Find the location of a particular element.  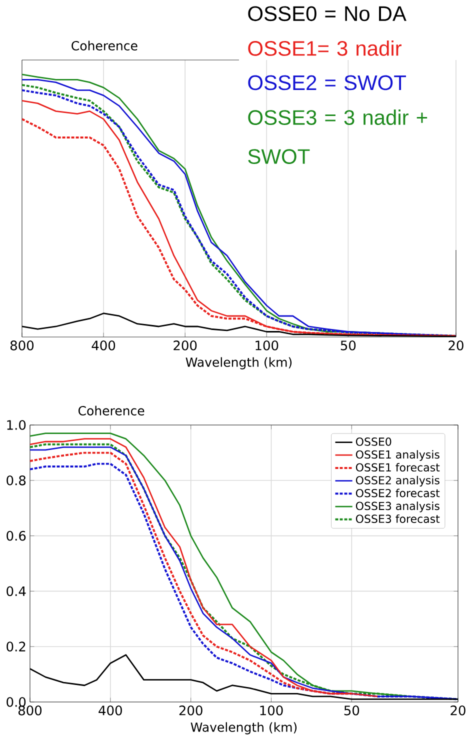

legend-label: OSSE1 forecast is located at coordinates (398, 467).